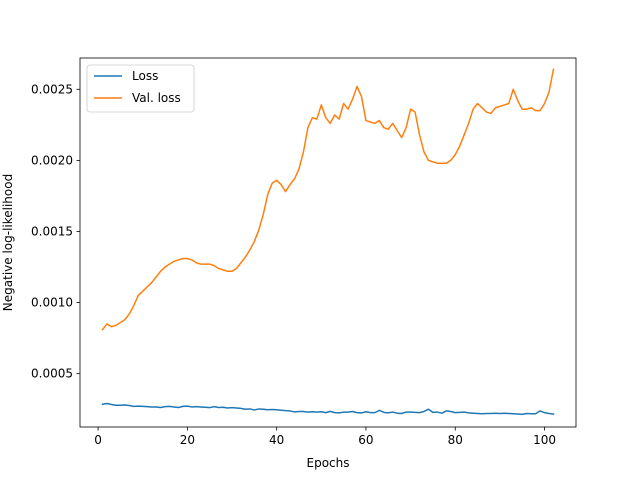 Image resolution: width=640 pixels, height=480 pixels. Describe the element at coordinates (455, 440) in the screenshot. I see `x-tick-label: 80` at that location.